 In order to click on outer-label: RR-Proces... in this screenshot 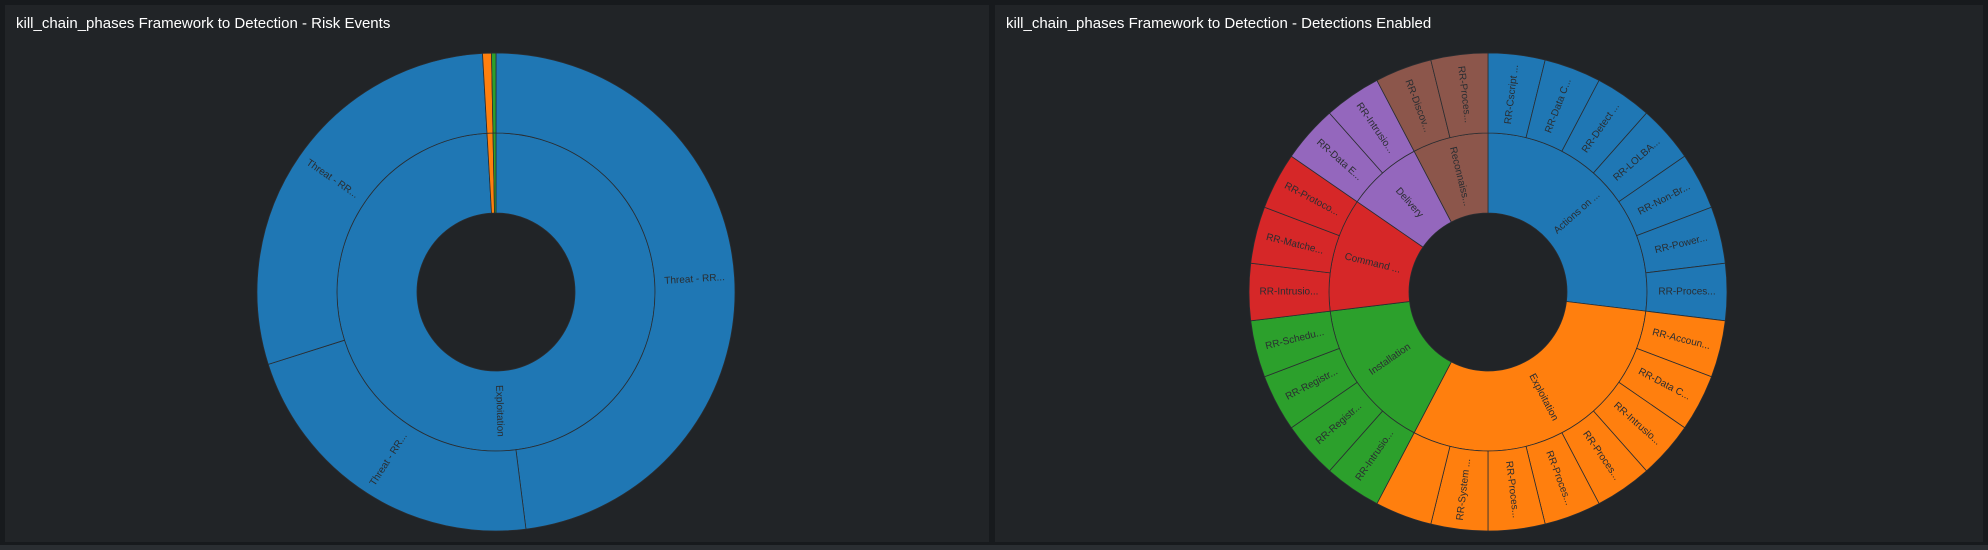, I will do `click(1686, 292)`.